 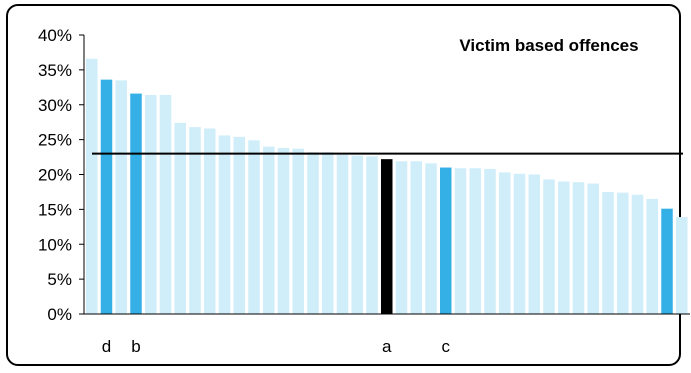 What do you see at coordinates (106, 346) in the screenshot?
I see `category-label: d` at bounding box center [106, 346].